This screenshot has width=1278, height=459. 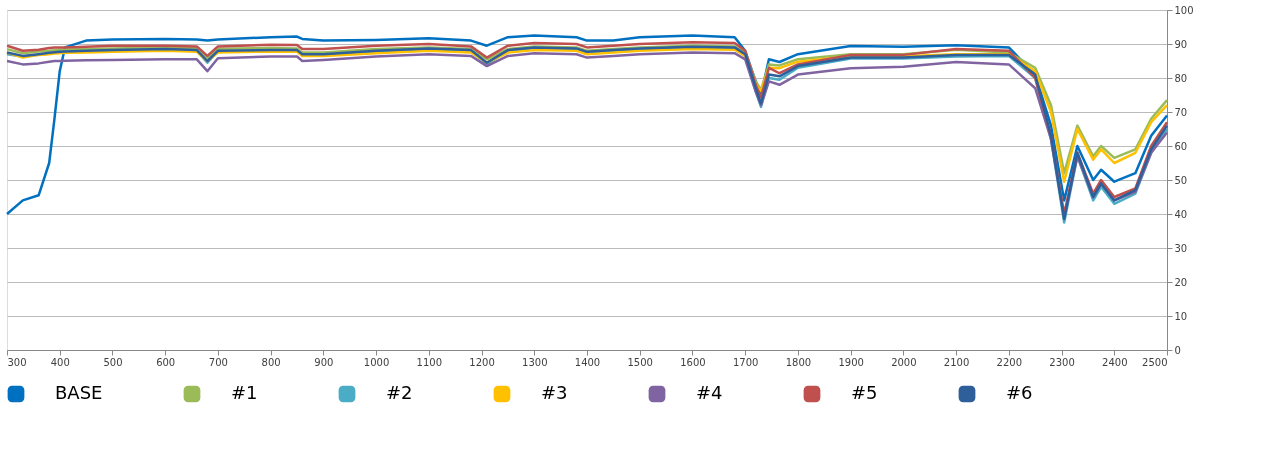 I want to click on y-tick-label: 70, so click(x=1181, y=112).